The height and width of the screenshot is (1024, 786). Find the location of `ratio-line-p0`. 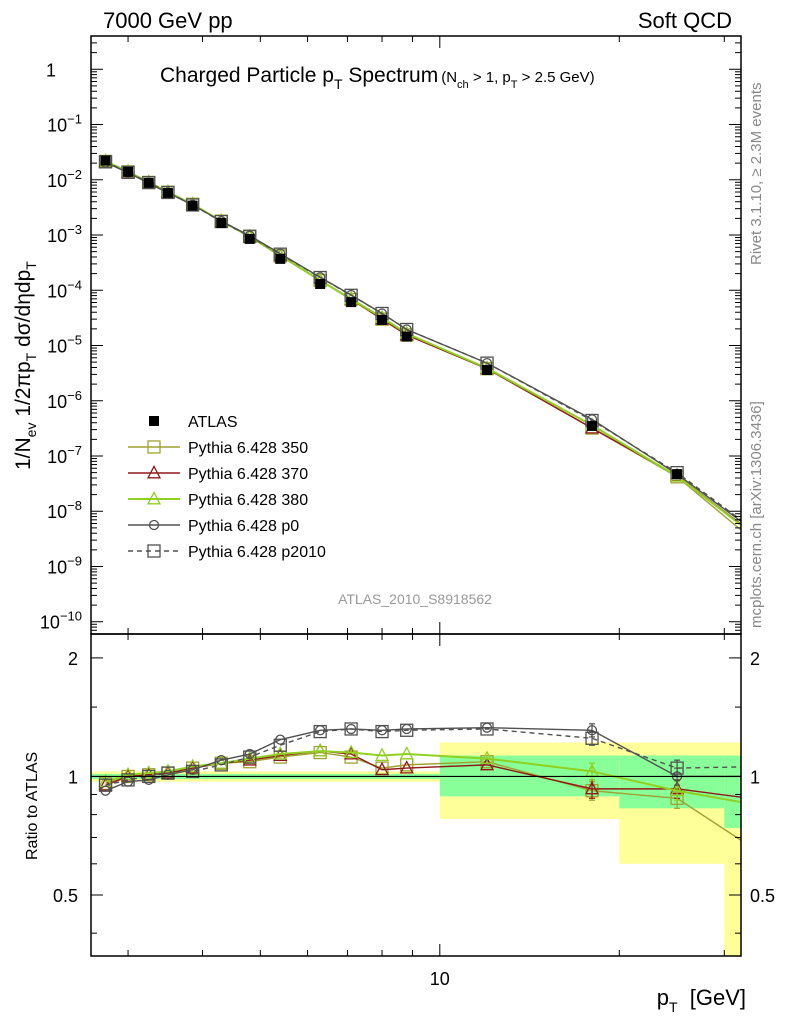

ratio-line-p0 is located at coordinates (423, 759).